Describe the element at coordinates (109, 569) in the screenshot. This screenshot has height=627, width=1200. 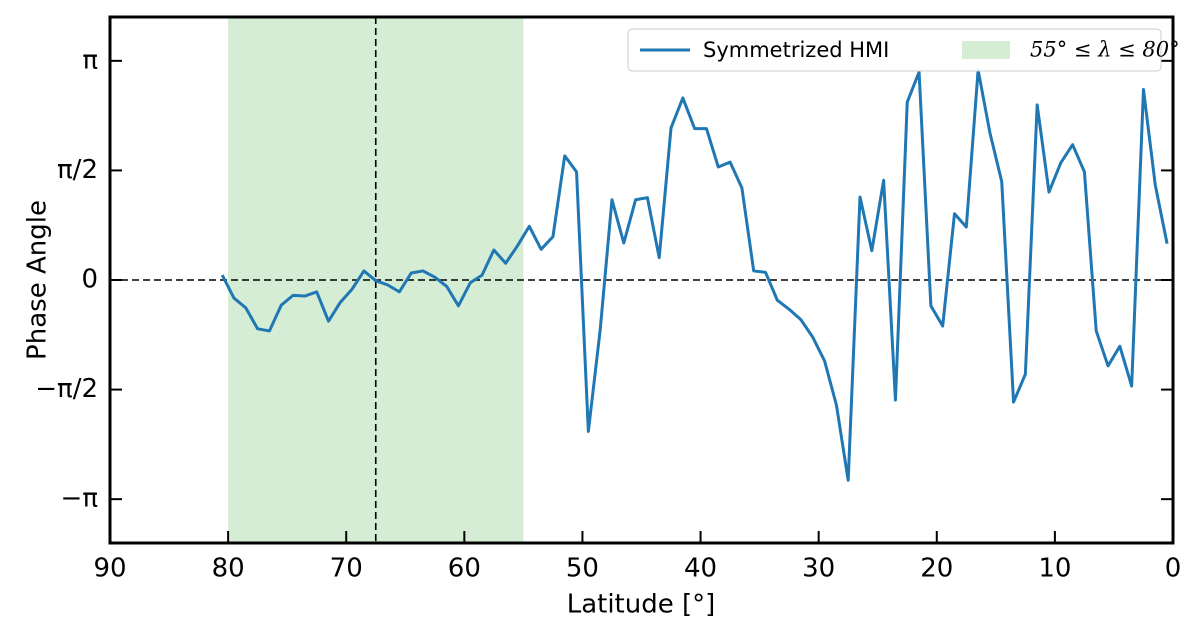
I see `x-tick-label: 90` at that location.